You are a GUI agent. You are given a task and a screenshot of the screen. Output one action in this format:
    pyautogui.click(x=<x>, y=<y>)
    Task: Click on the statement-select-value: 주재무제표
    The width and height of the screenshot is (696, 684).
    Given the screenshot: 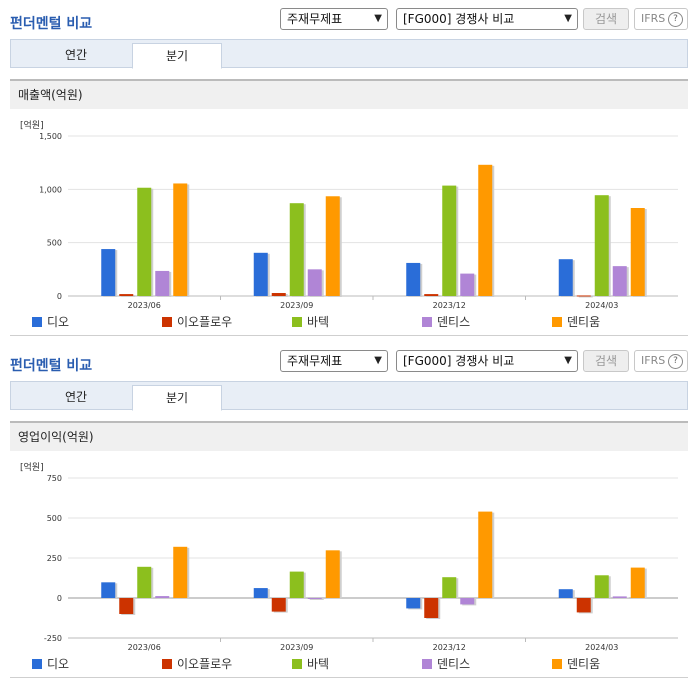 What is the action you would take?
    pyautogui.click(x=315, y=361)
    